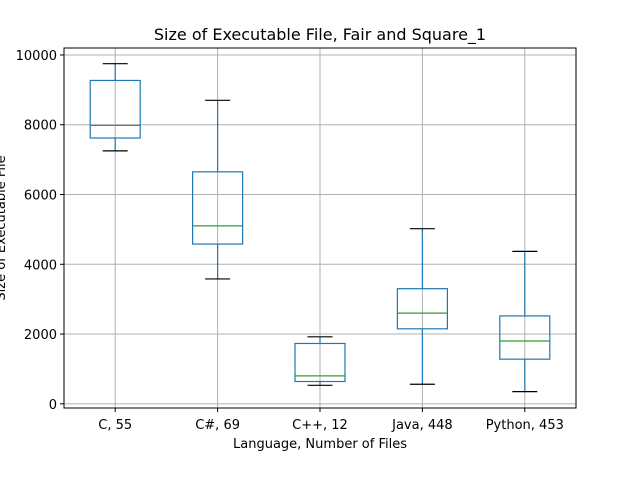 The height and width of the screenshot is (480, 640). Describe the element at coordinates (525, 425) in the screenshot. I see `x-tick-label: Python, 453` at that location.